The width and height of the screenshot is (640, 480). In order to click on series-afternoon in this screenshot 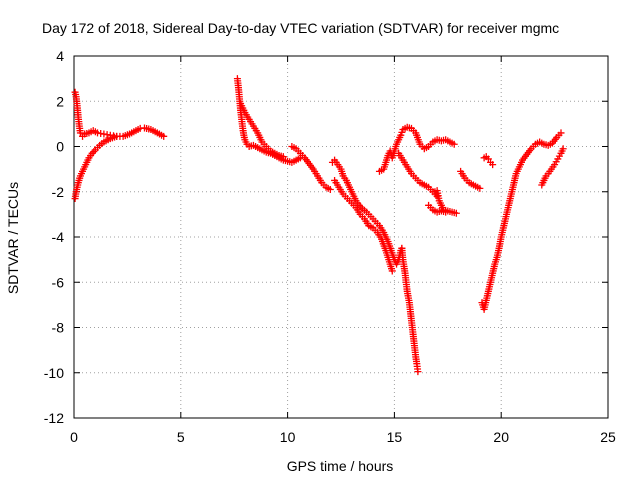, I will do `click(311, 168)`.